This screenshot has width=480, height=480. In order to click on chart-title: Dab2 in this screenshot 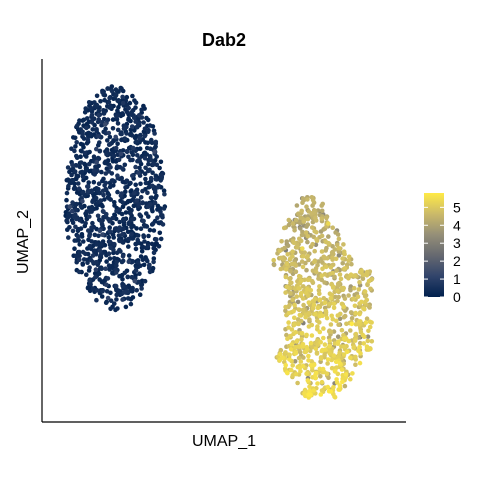, I will do `click(224, 40)`.